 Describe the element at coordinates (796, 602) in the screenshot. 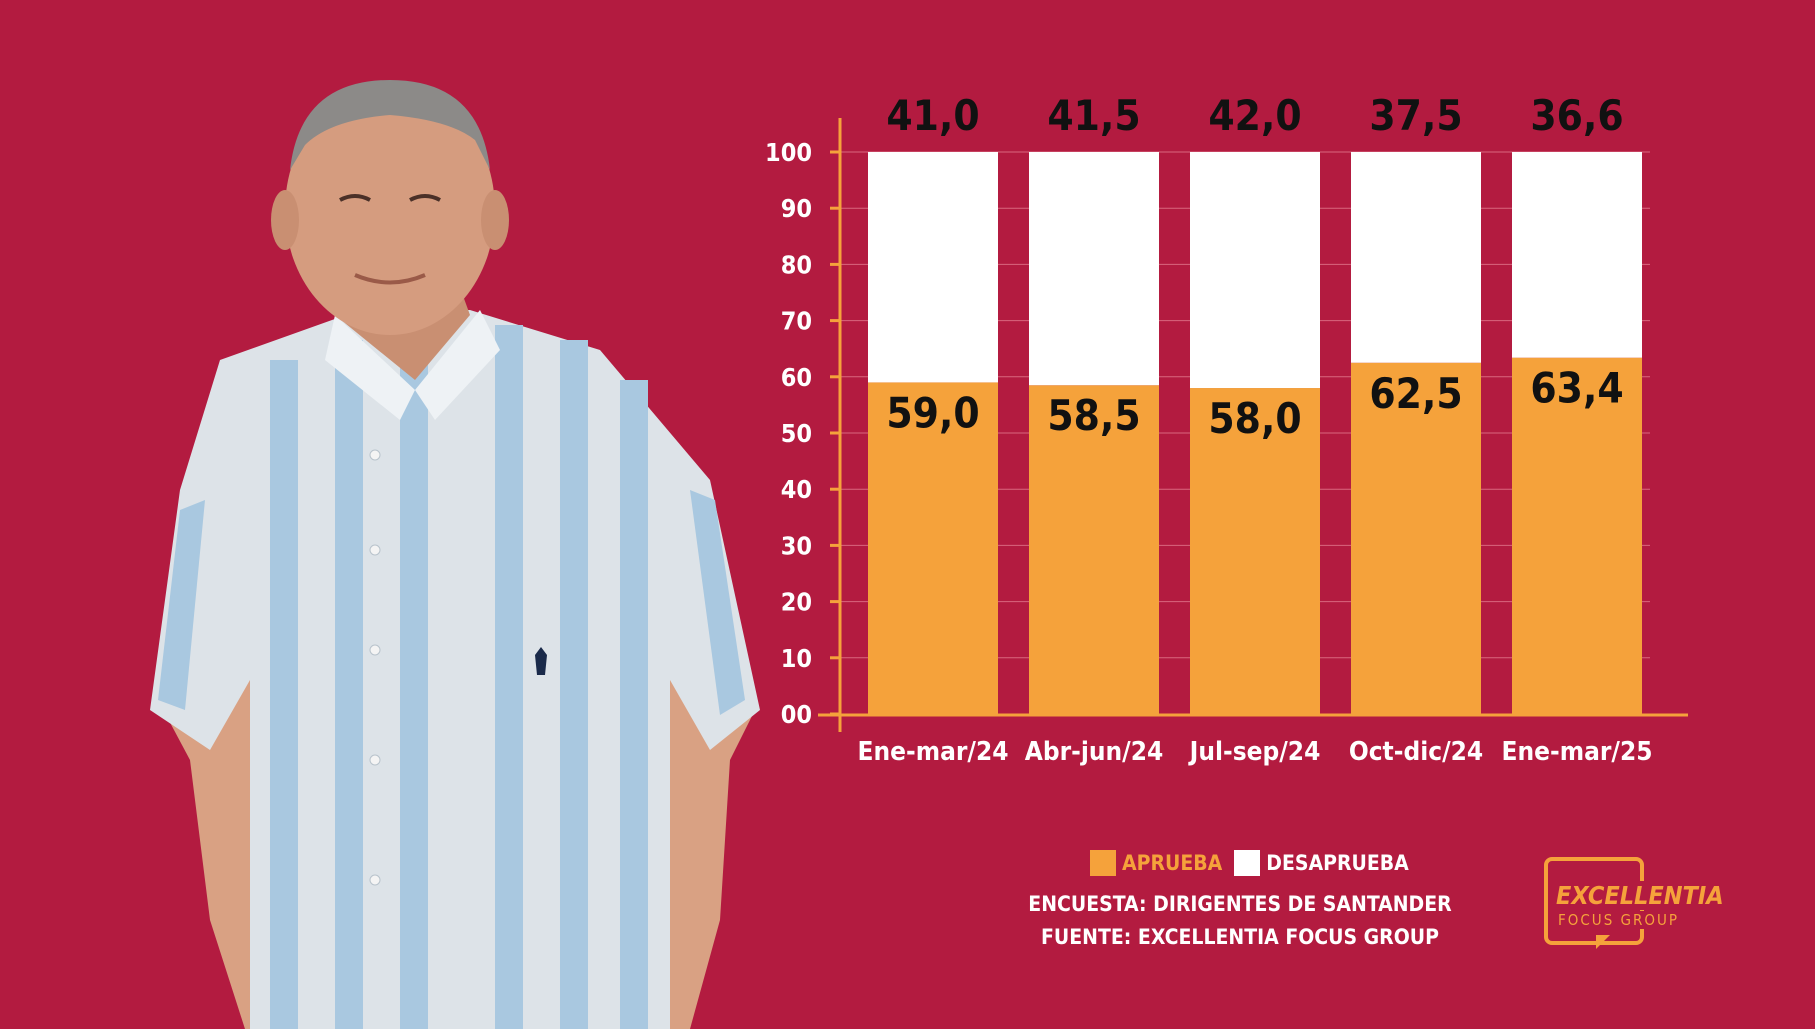

I see `y-tick-label: 20` at that location.